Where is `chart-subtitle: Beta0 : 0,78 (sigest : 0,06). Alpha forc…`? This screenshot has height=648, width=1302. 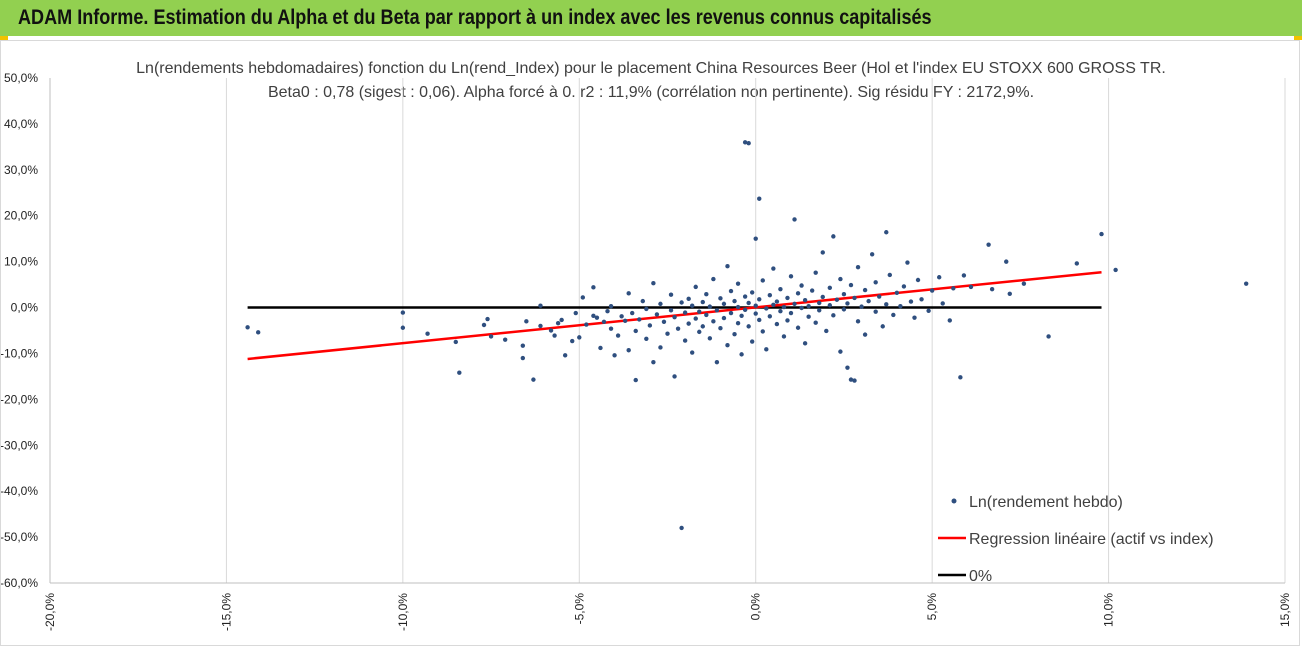 chart-subtitle: Beta0 : 0,78 (sigest : 0,06). Alpha forc… is located at coordinates (651, 92).